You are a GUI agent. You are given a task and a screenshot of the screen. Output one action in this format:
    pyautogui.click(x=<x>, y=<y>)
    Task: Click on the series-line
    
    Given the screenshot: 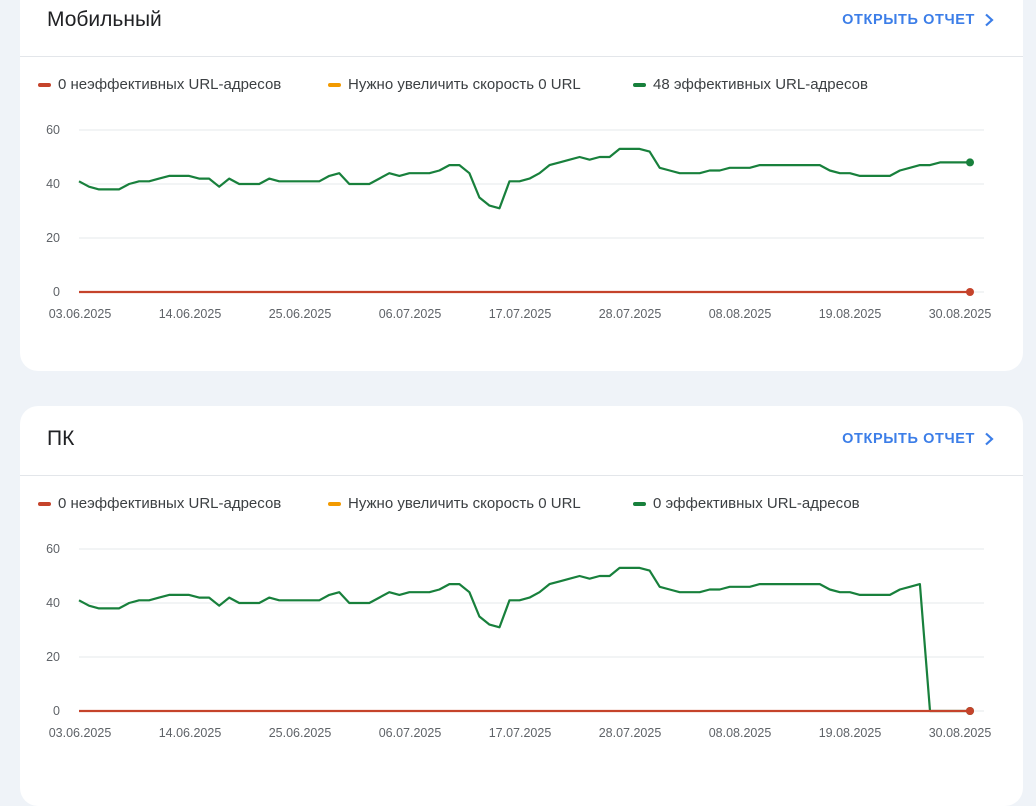 What is the action you would take?
    pyautogui.click(x=524, y=178)
    